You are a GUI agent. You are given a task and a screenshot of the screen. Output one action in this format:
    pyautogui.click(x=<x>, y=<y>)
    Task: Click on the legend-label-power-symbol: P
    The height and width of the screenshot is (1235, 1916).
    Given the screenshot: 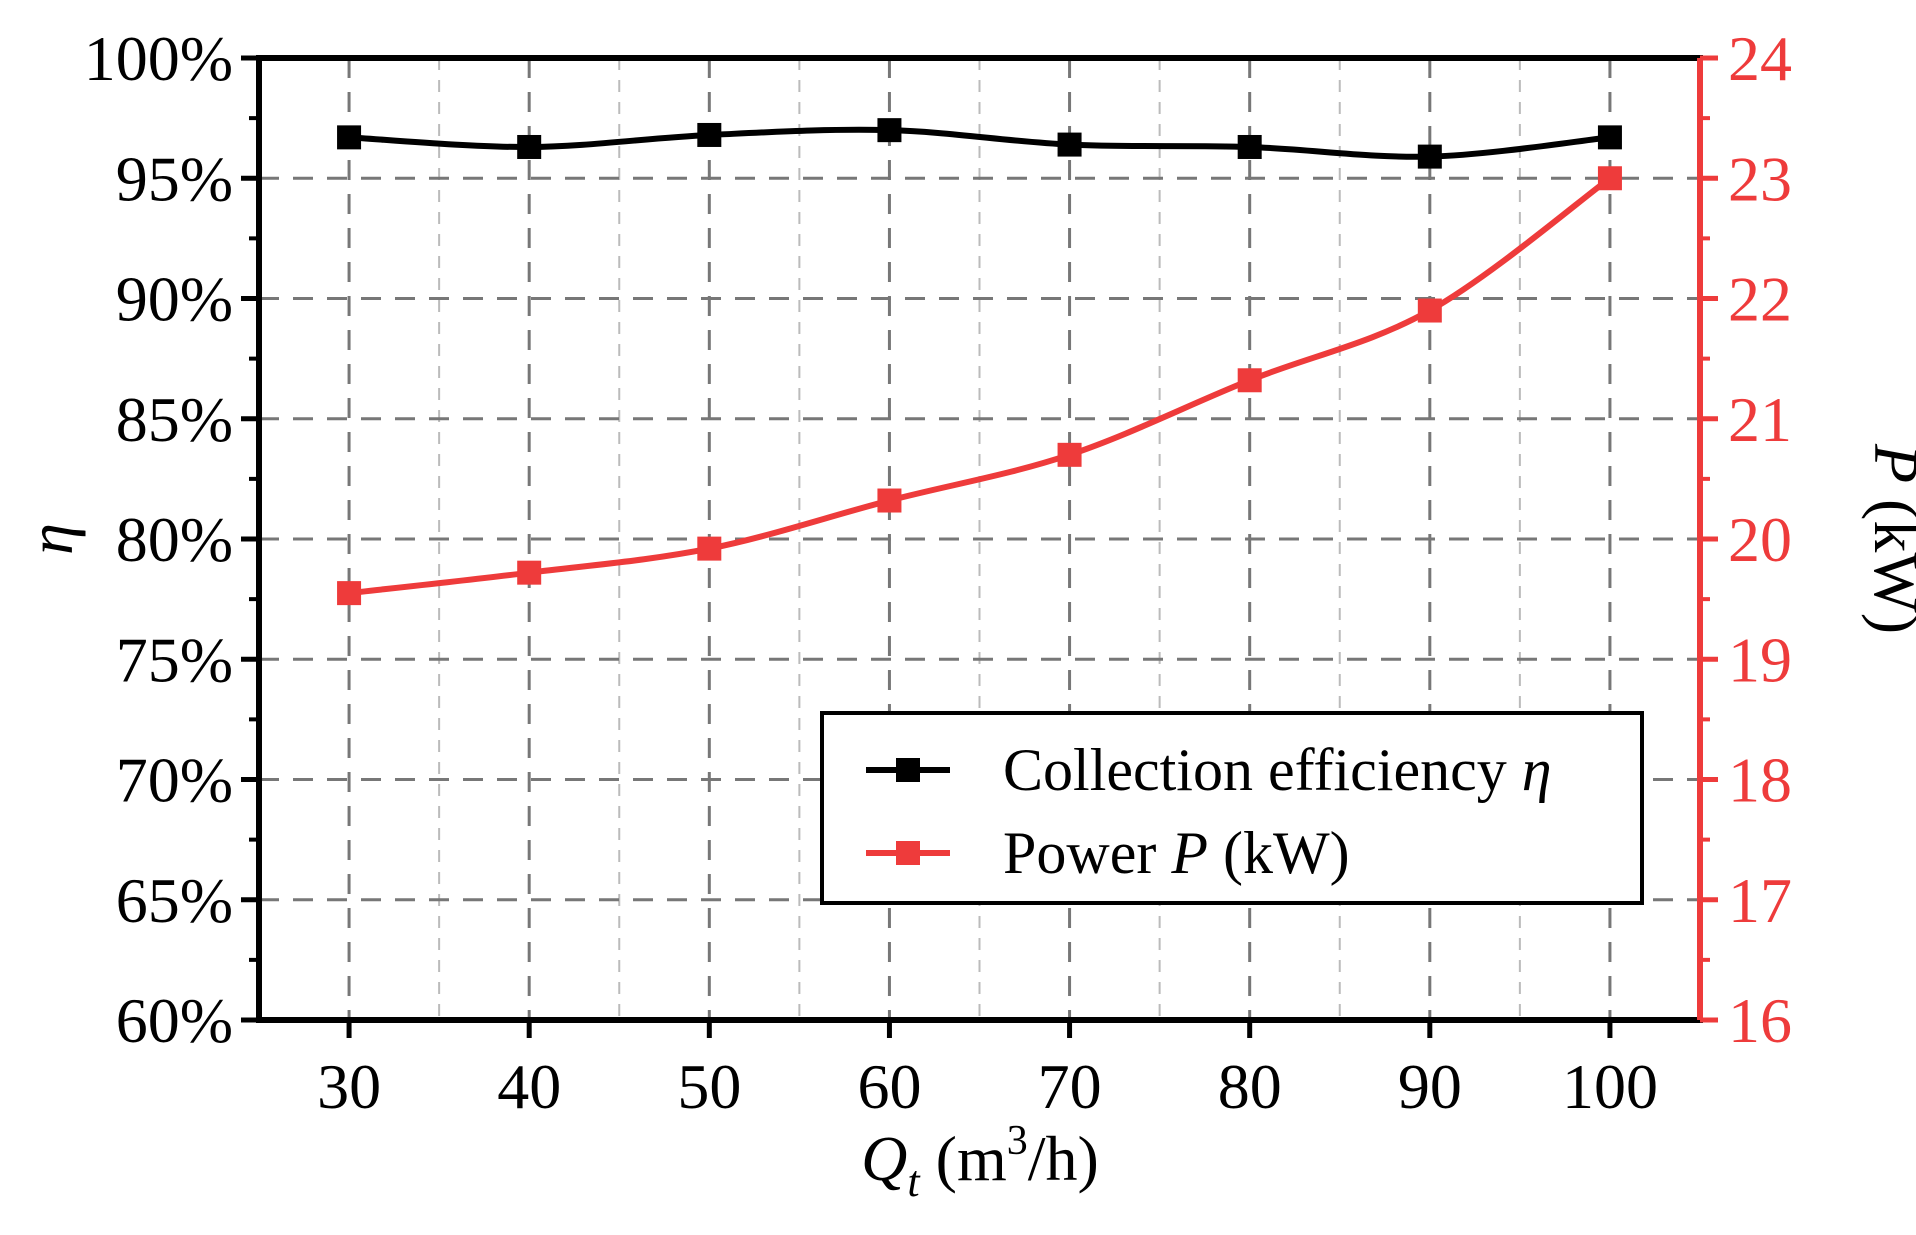 What is the action you would take?
    pyautogui.click(x=1189, y=853)
    